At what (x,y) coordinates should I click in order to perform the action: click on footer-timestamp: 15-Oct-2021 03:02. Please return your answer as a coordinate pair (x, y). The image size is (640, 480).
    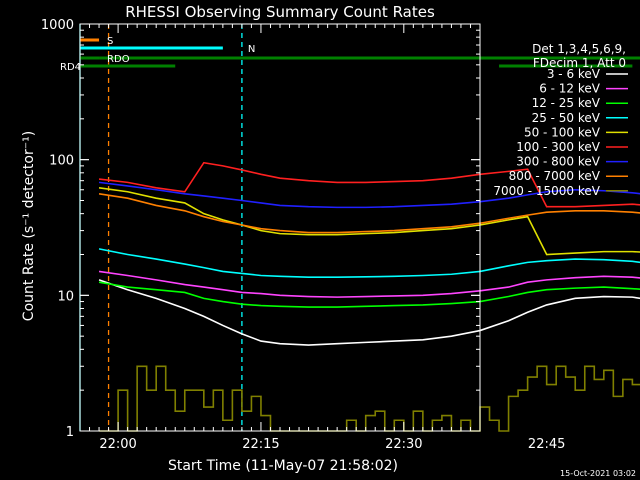
    Looking at the image, I should click on (598, 473).